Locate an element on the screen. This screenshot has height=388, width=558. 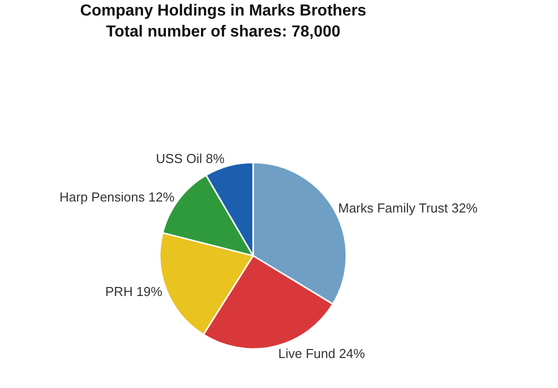
slice-label: PRH 19% is located at coordinates (134, 291).